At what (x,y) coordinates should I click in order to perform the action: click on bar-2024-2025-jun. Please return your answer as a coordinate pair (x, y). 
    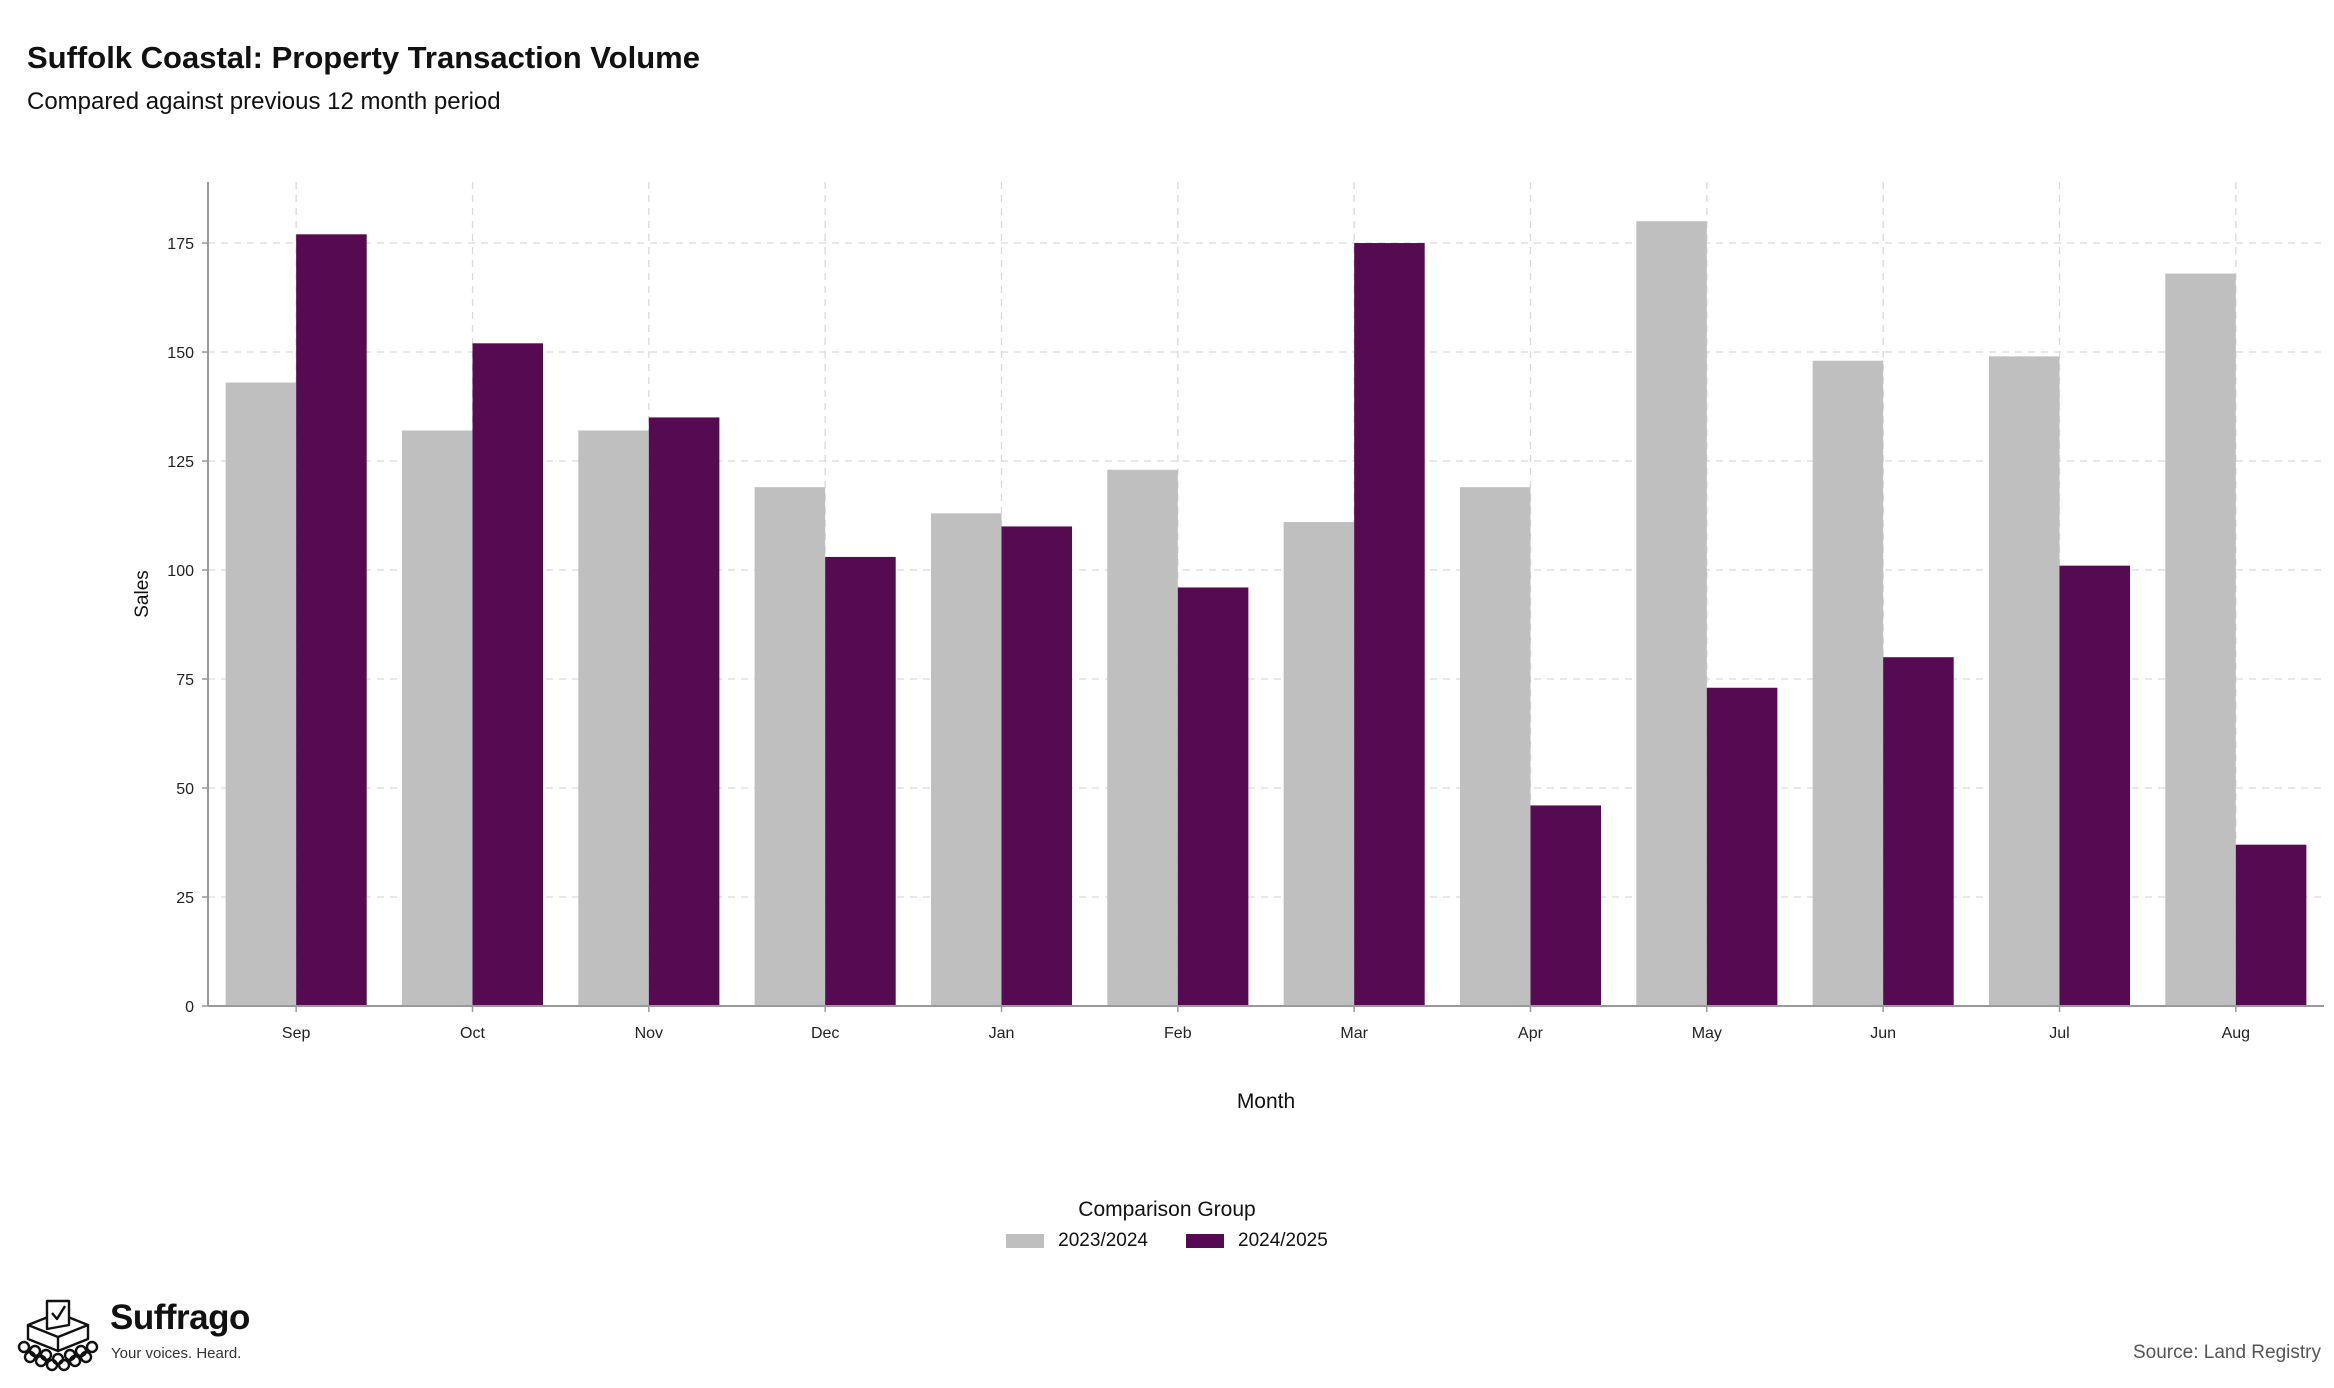
    Looking at the image, I should click on (1918, 831).